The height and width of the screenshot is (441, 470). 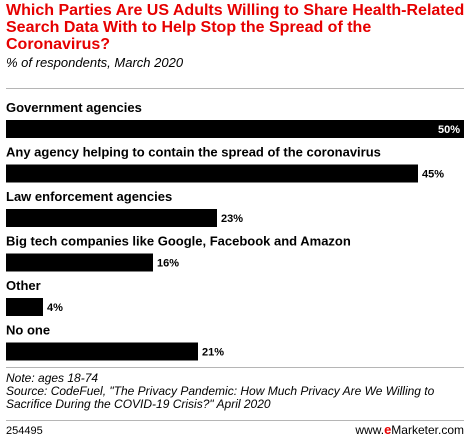 I want to click on chart-id: 254495, so click(x=24, y=431).